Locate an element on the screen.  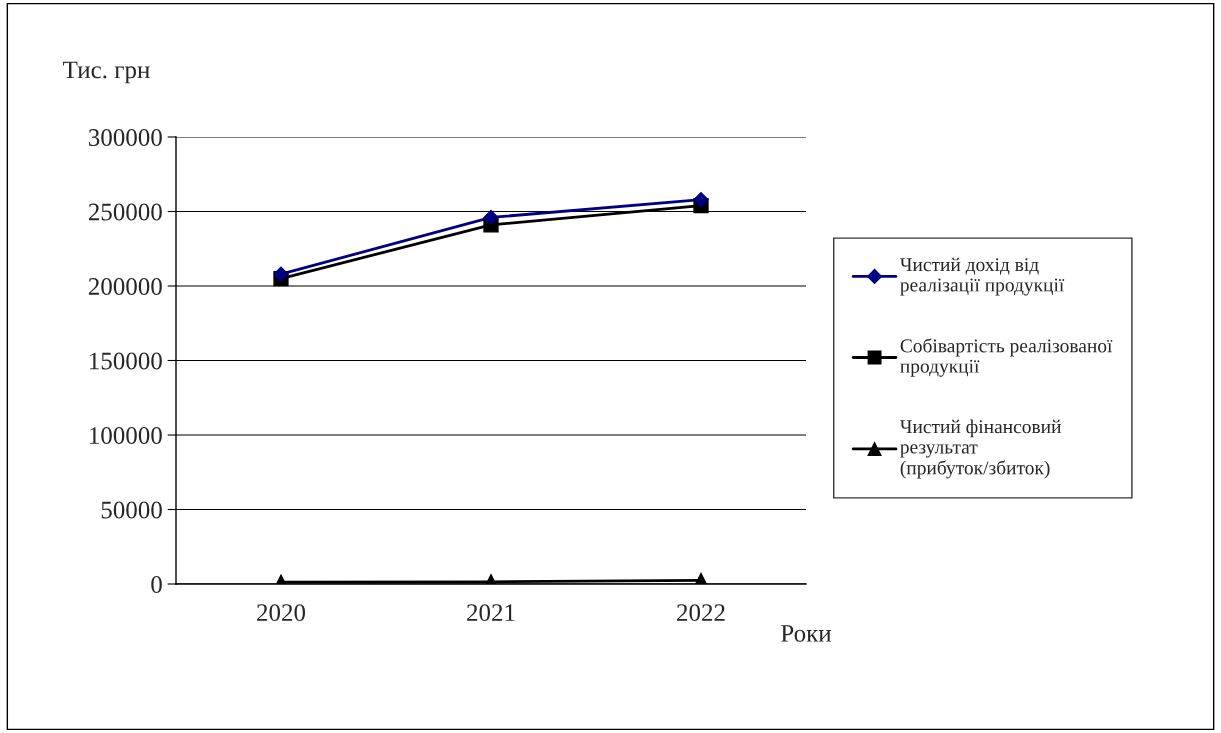
y-tick-label: 50000 is located at coordinates (131, 510).